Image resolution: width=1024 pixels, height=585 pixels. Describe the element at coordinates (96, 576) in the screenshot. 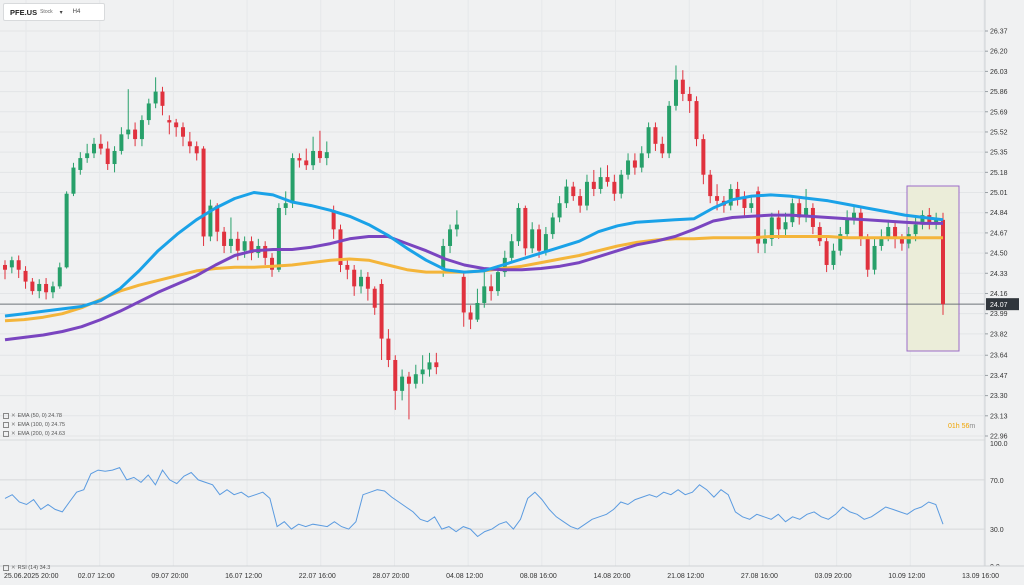

I see `time-tick-label: 02.07 12:00` at that location.